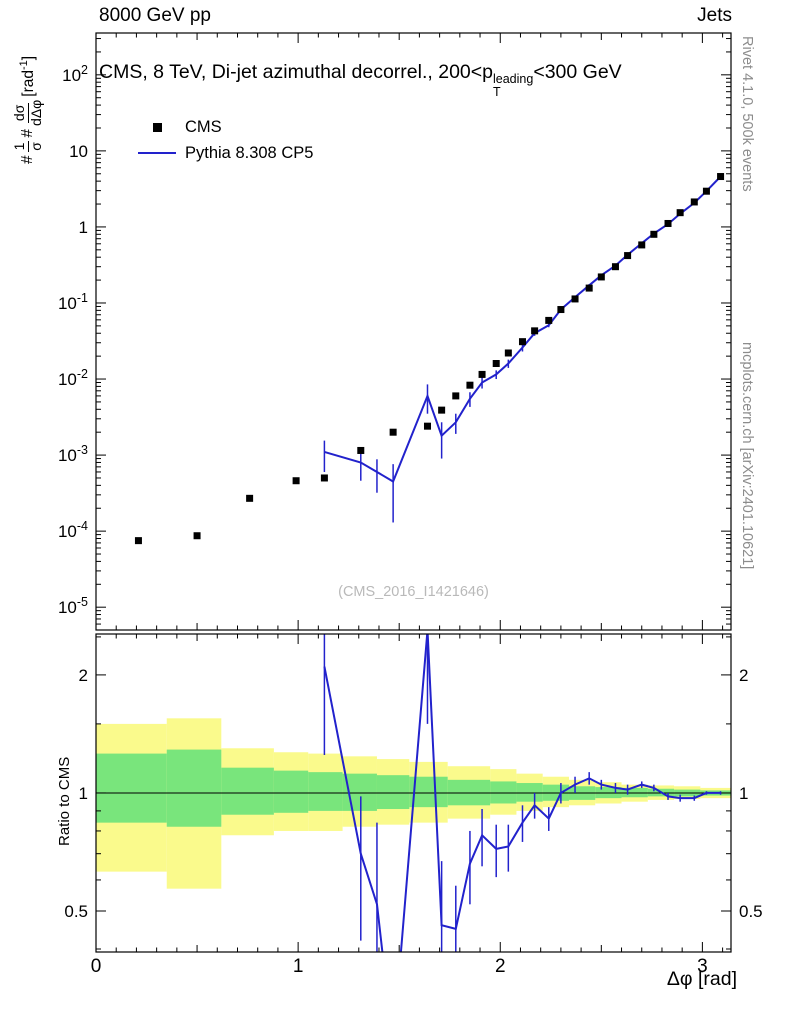  I want to click on analysis-group-label: Jets, so click(714, 15).